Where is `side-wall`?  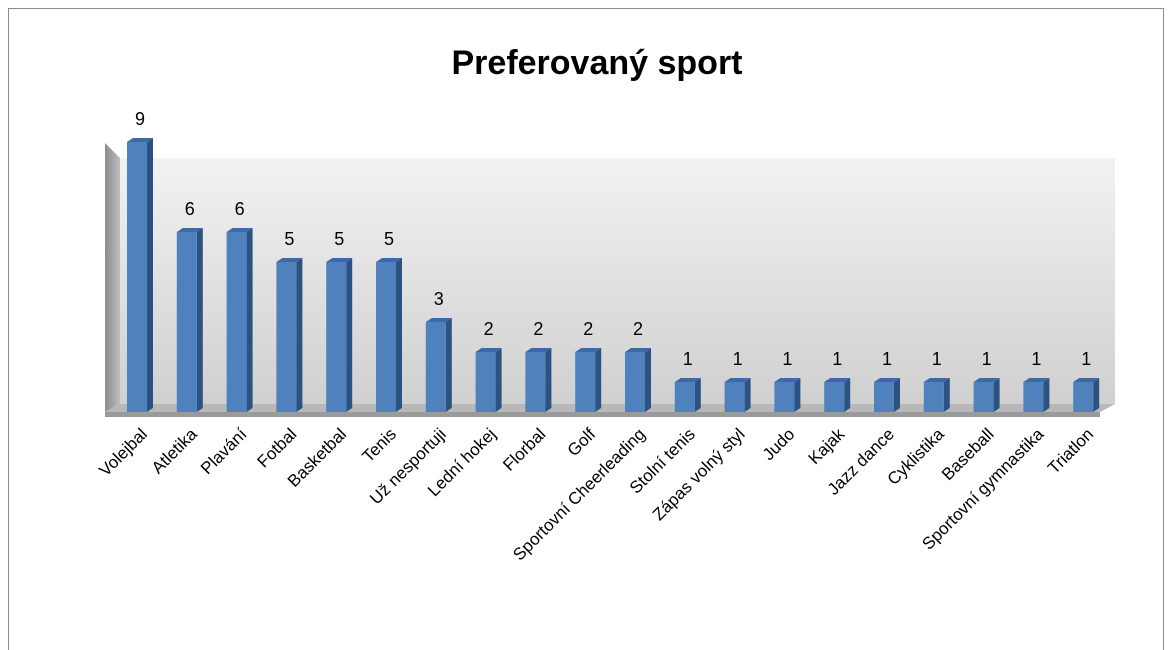
side-wall is located at coordinates (112, 277).